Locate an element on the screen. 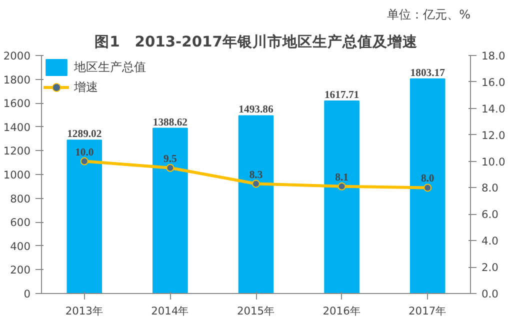 The width and height of the screenshot is (520, 320). data-label: 10.0 is located at coordinates (84, 152).